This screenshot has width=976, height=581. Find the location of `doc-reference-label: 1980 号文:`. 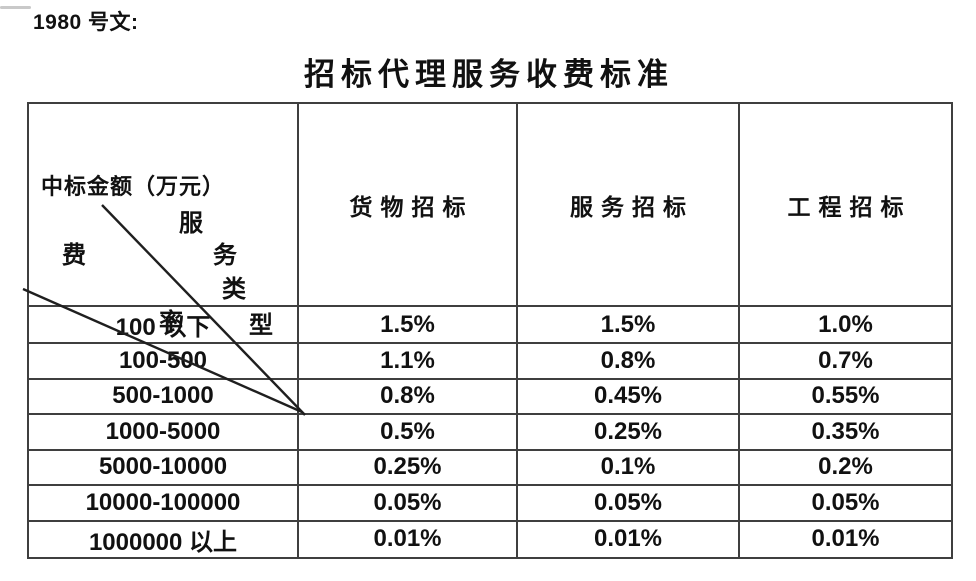

doc-reference-label: 1980 号文: is located at coordinates (86, 22).